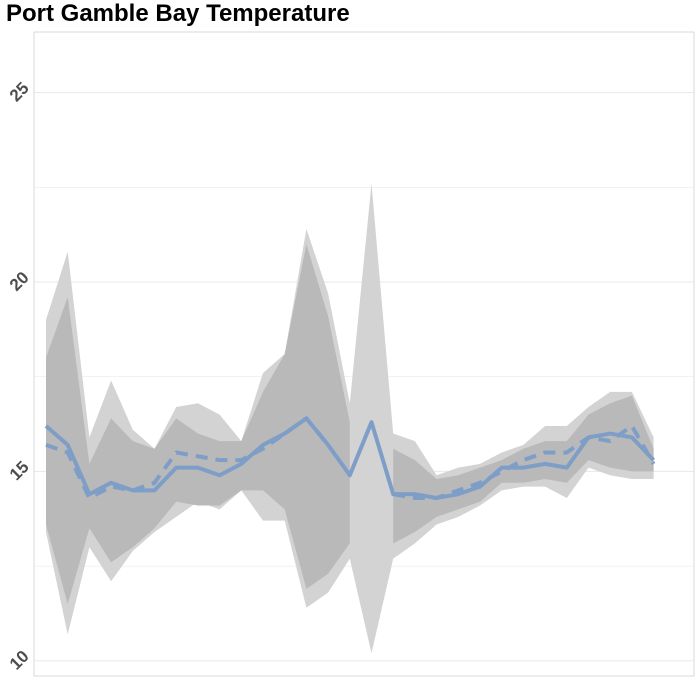 This screenshot has height=700, width=700. What do you see at coordinates (19, 470) in the screenshot?
I see `y-tick-label: 15` at bounding box center [19, 470].